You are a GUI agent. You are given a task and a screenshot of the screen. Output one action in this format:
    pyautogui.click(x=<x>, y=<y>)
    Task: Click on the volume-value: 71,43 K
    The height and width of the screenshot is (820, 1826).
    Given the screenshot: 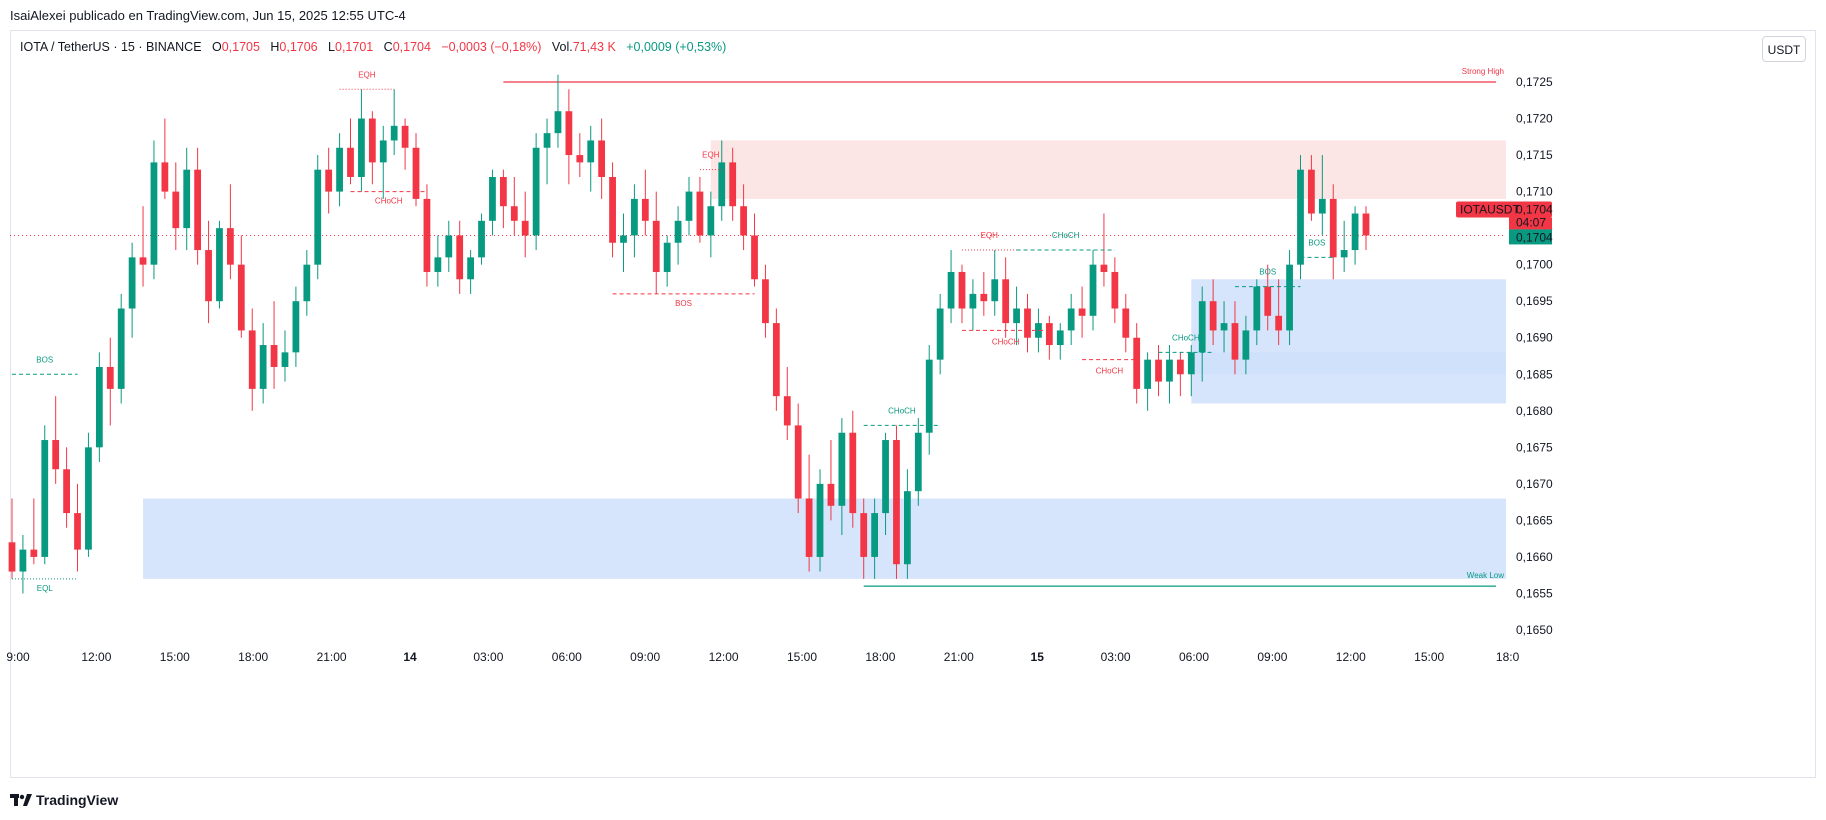 What is the action you would take?
    pyautogui.click(x=594, y=47)
    